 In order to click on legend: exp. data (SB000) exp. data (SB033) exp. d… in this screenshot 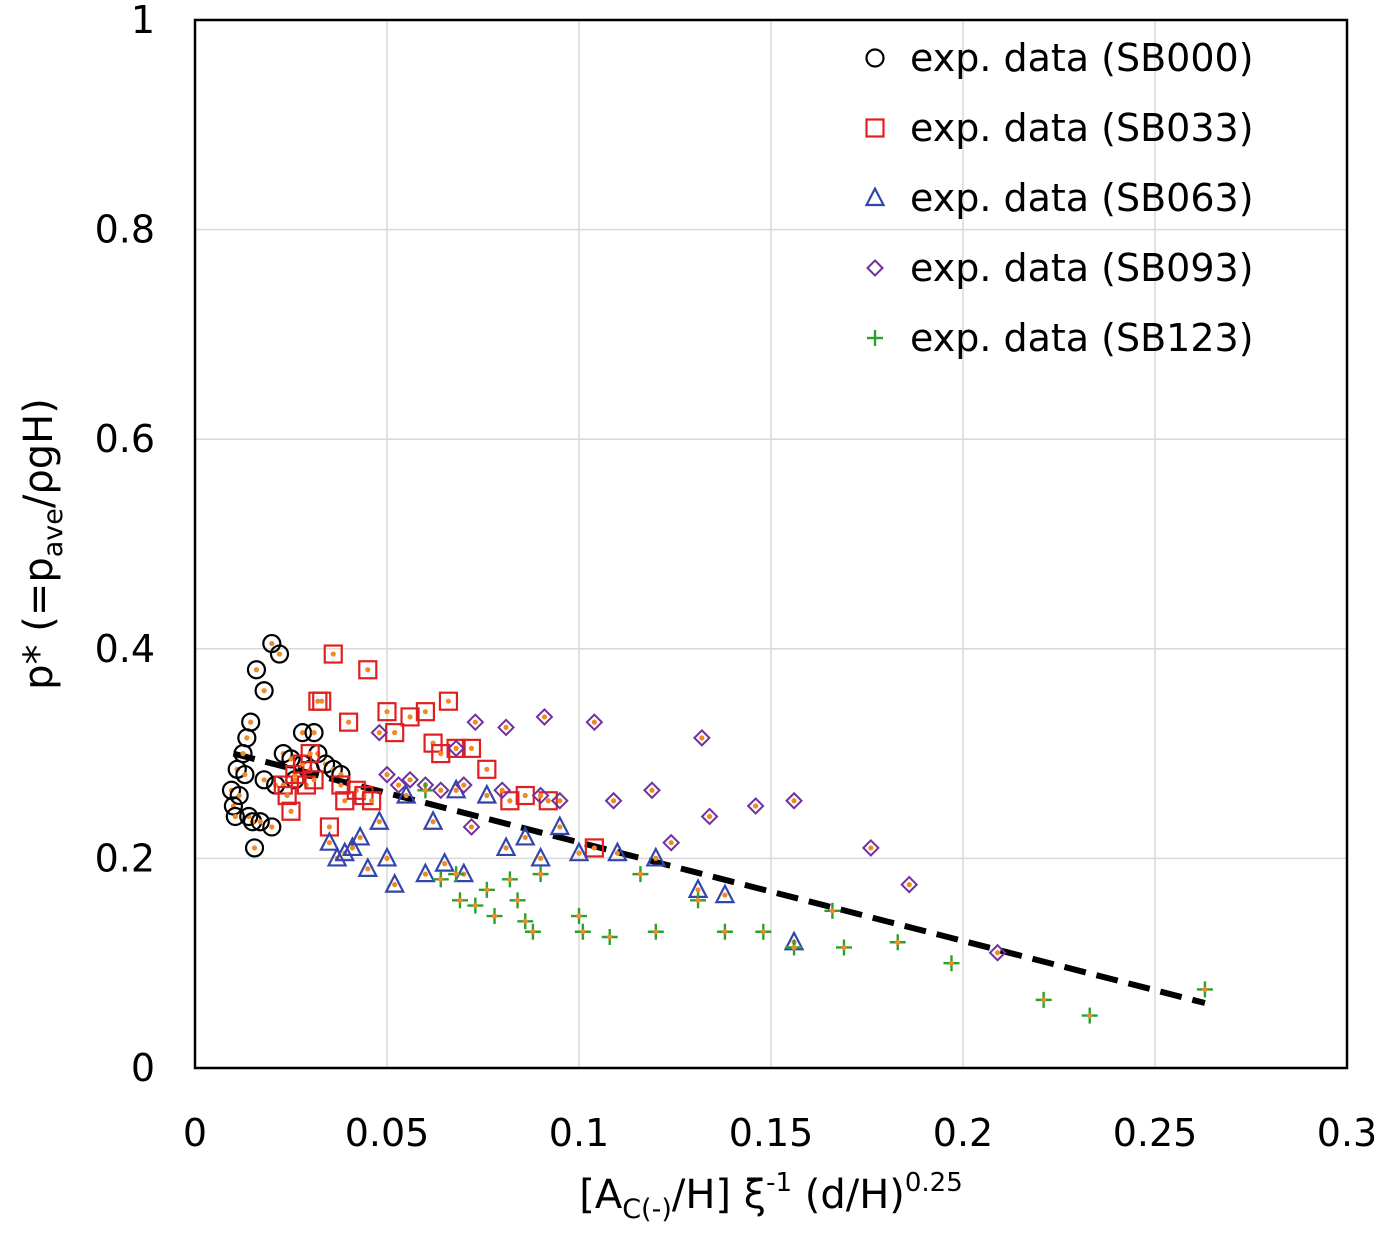, I will do `click(1059, 198)`.